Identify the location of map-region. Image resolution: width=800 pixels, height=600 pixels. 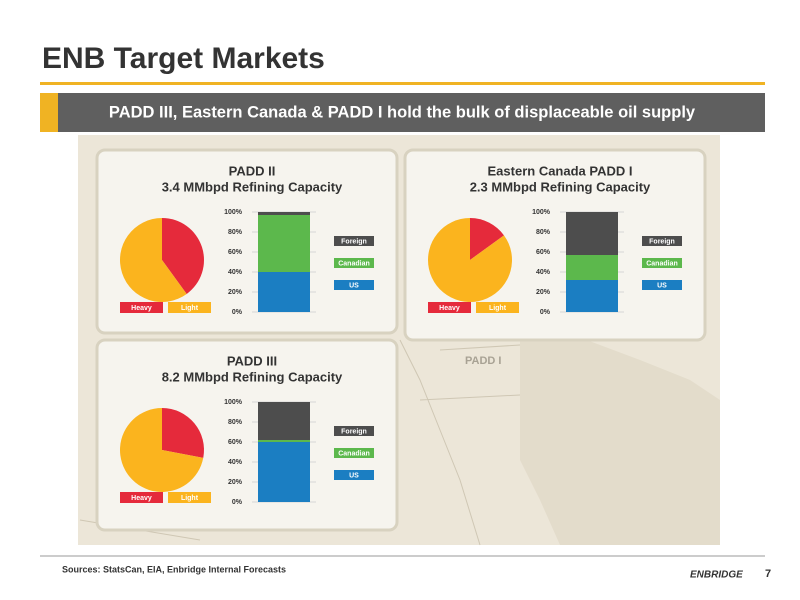
(620, 437).